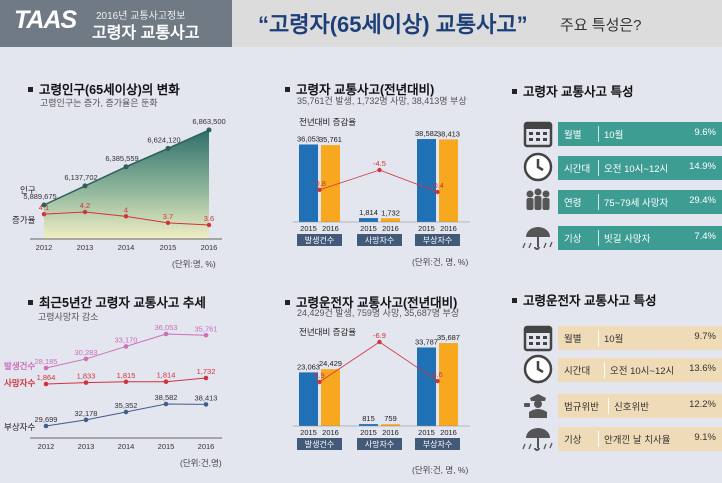 This screenshot has height=483, width=722. I want to click on header-subtitle: 고령자 교통사고, so click(146, 33).